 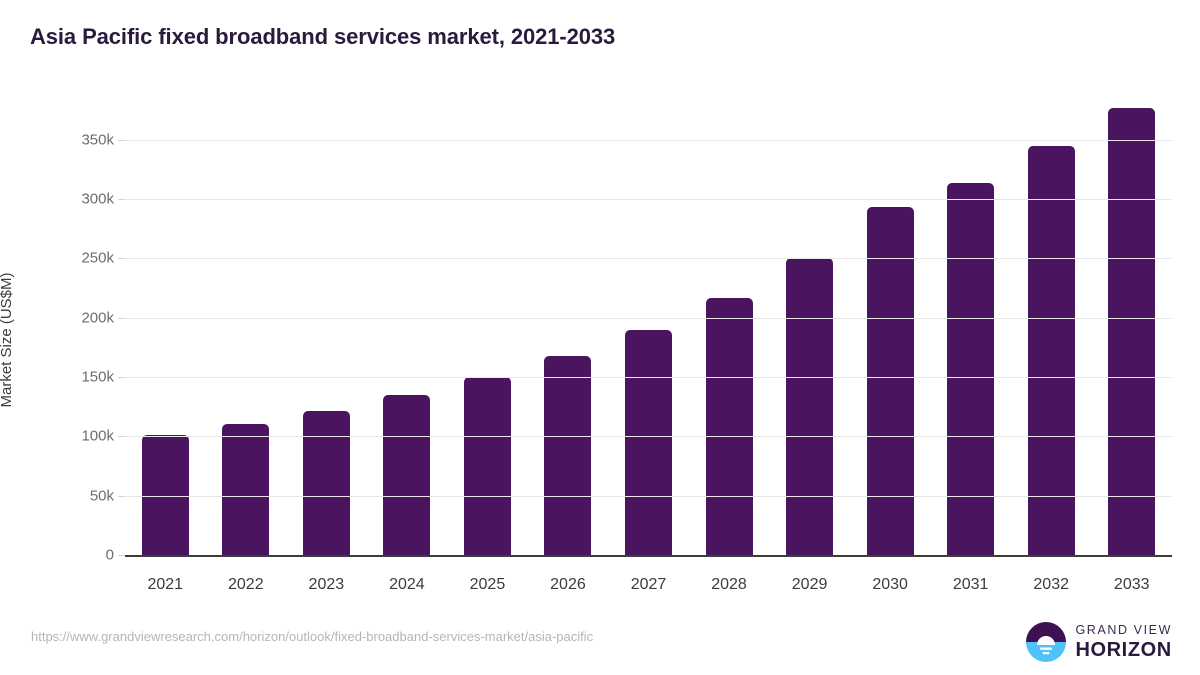 What do you see at coordinates (246, 584) in the screenshot?
I see `x-tick-label: 2022` at bounding box center [246, 584].